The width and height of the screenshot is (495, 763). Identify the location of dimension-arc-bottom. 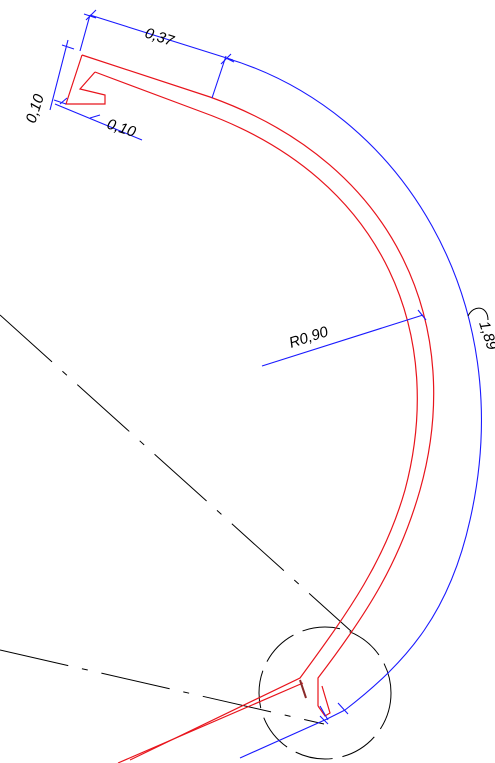
(294, 730).